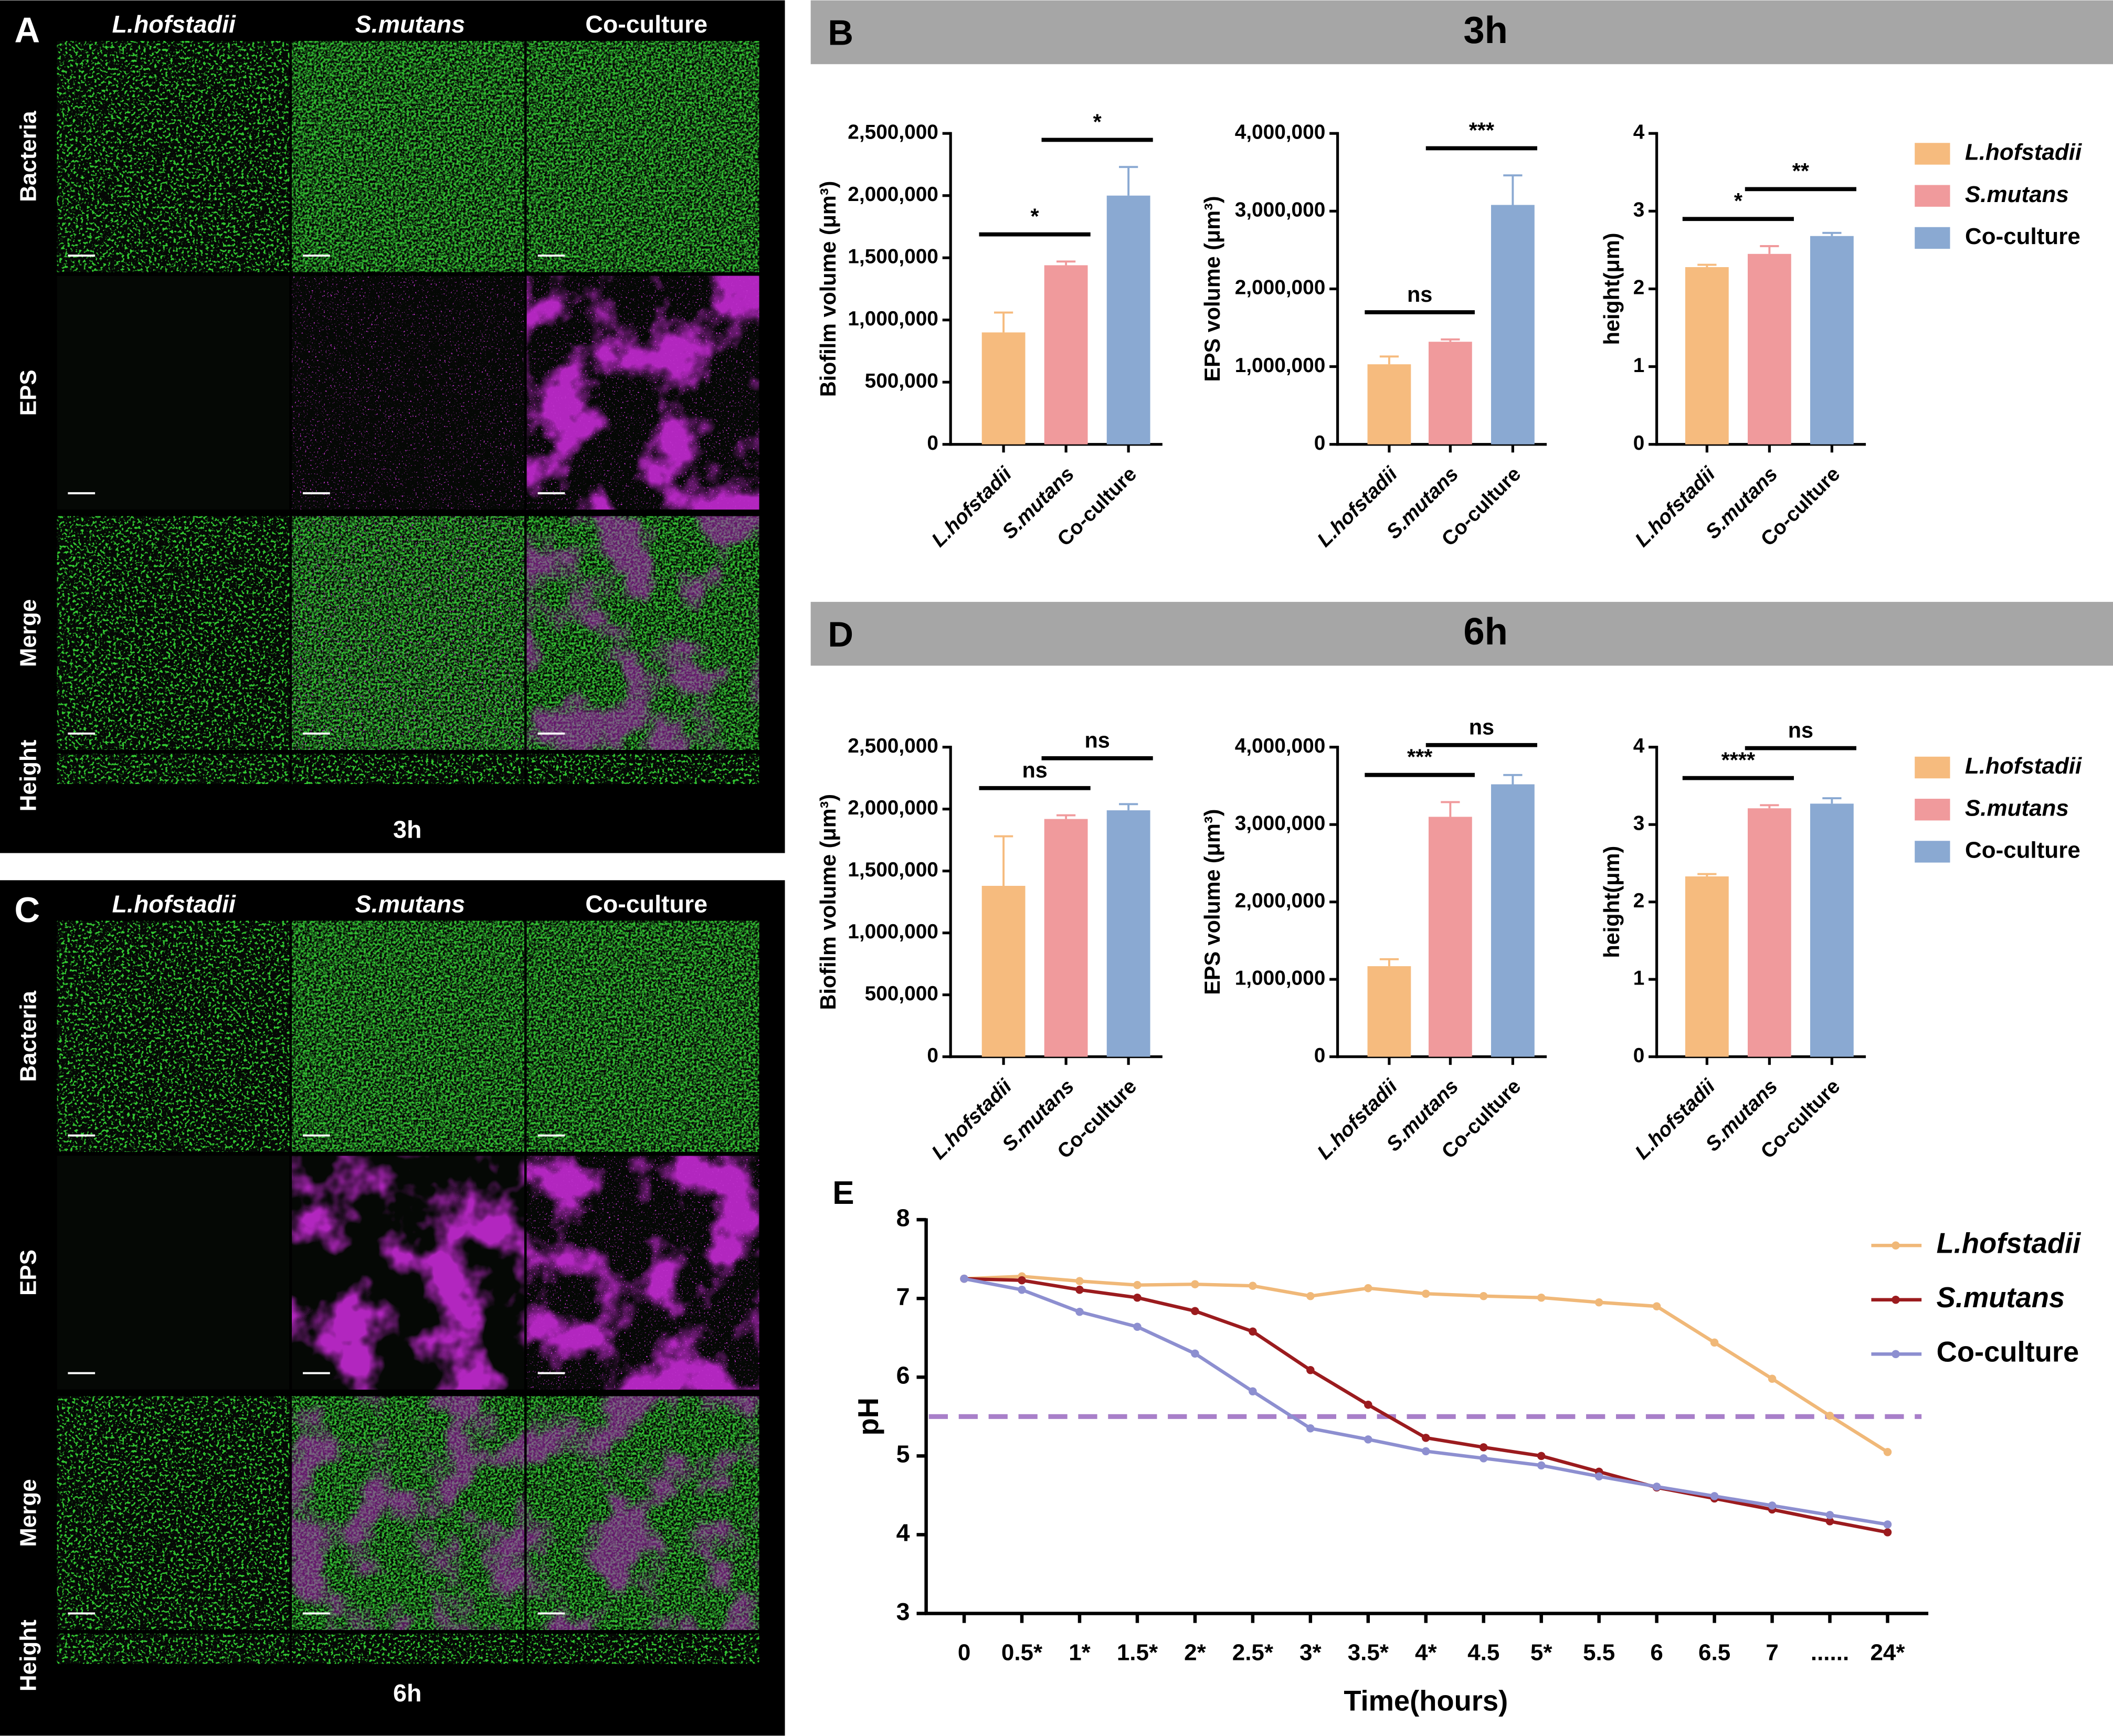 The image size is (2113, 1736). I want to click on x-tick-label: 1*, so click(1080, 1653).